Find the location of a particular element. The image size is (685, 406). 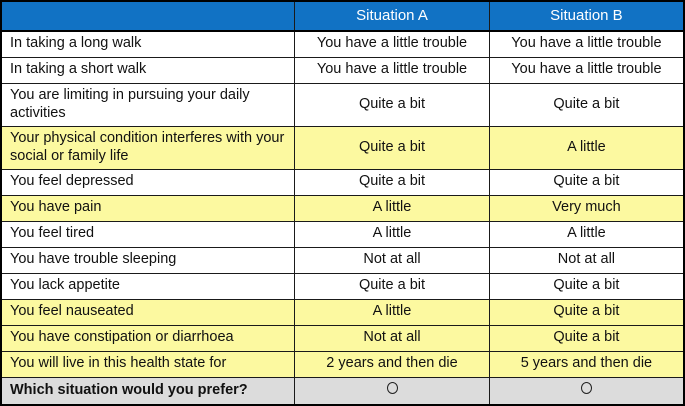

table-row: You have pain A little Very much is located at coordinates (342, 208).